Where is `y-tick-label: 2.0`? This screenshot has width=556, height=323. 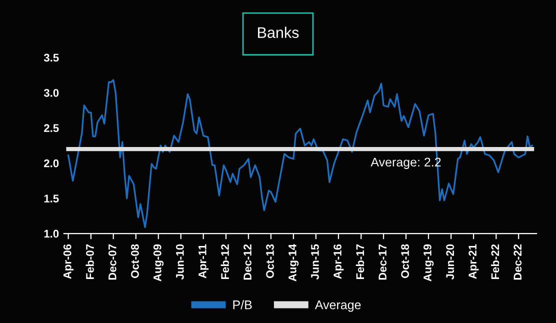
y-tick-label: 2.0 is located at coordinates (51, 163).